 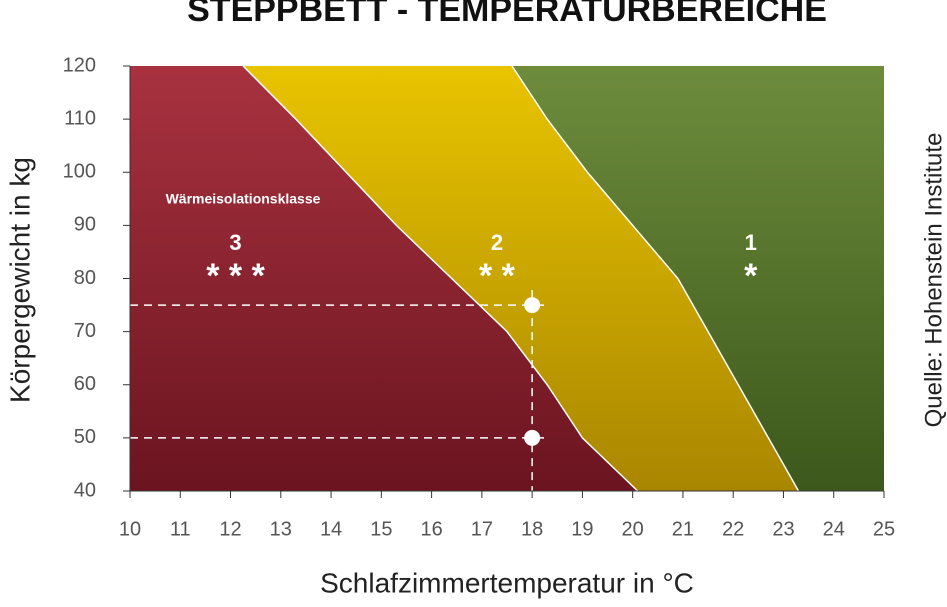 What do you see at coordinates (431, 529) in the screenshot?
I see `x-tick-label: 16` at bounding box center [431, 529].